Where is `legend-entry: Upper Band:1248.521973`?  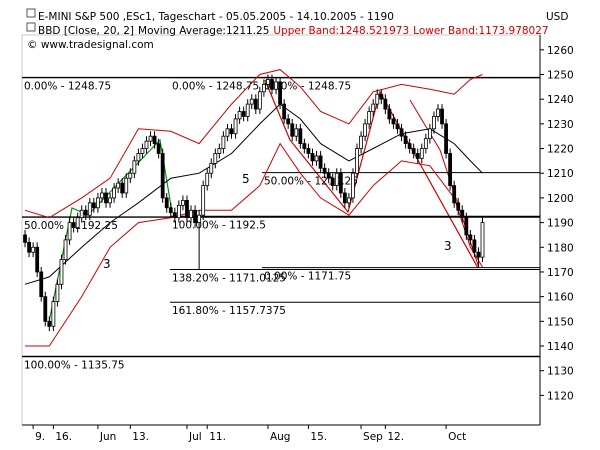
legend-entry: Upper Band:1248.521973 is located at coordinates (341, 31).